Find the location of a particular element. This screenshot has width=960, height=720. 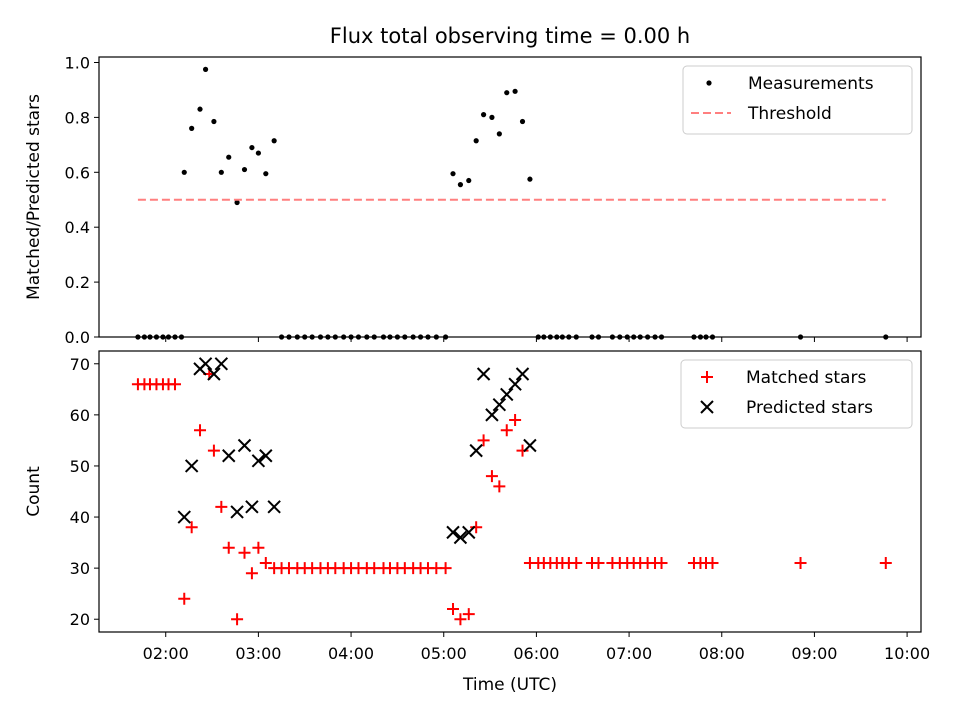

x-tick-label: 07:00 is located at coordinates (629, 653).